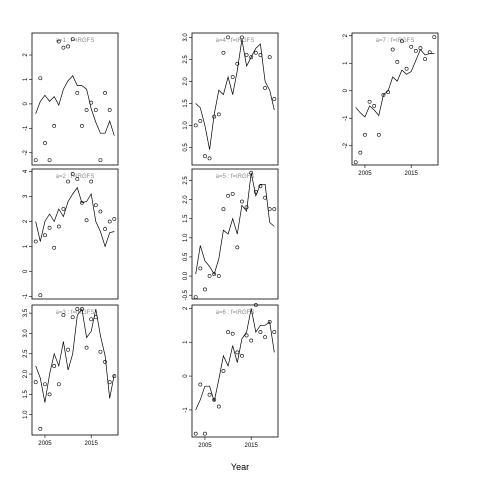  I want to click on panel-title: a=7 : f=IRGFS, so click(395, 41).